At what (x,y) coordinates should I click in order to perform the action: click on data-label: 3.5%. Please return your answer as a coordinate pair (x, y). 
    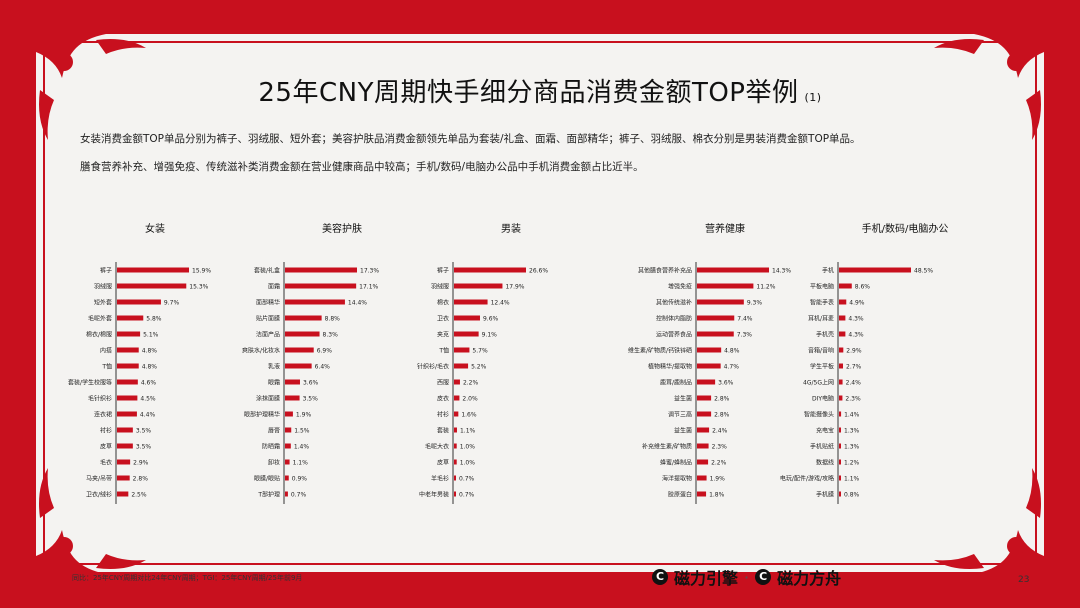
    Looking at the image, I should click on (144, 447).